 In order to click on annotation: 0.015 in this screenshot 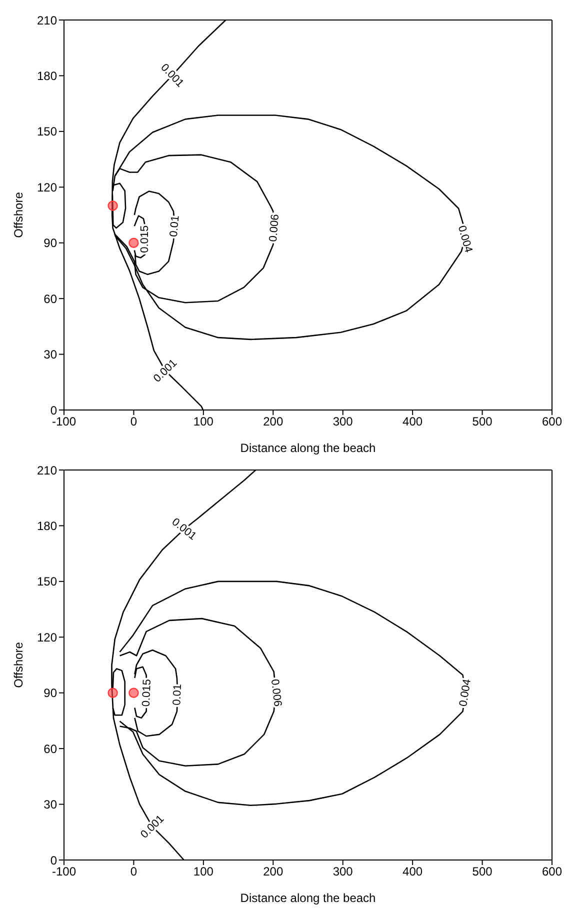, I will do `click(147, 692)`.